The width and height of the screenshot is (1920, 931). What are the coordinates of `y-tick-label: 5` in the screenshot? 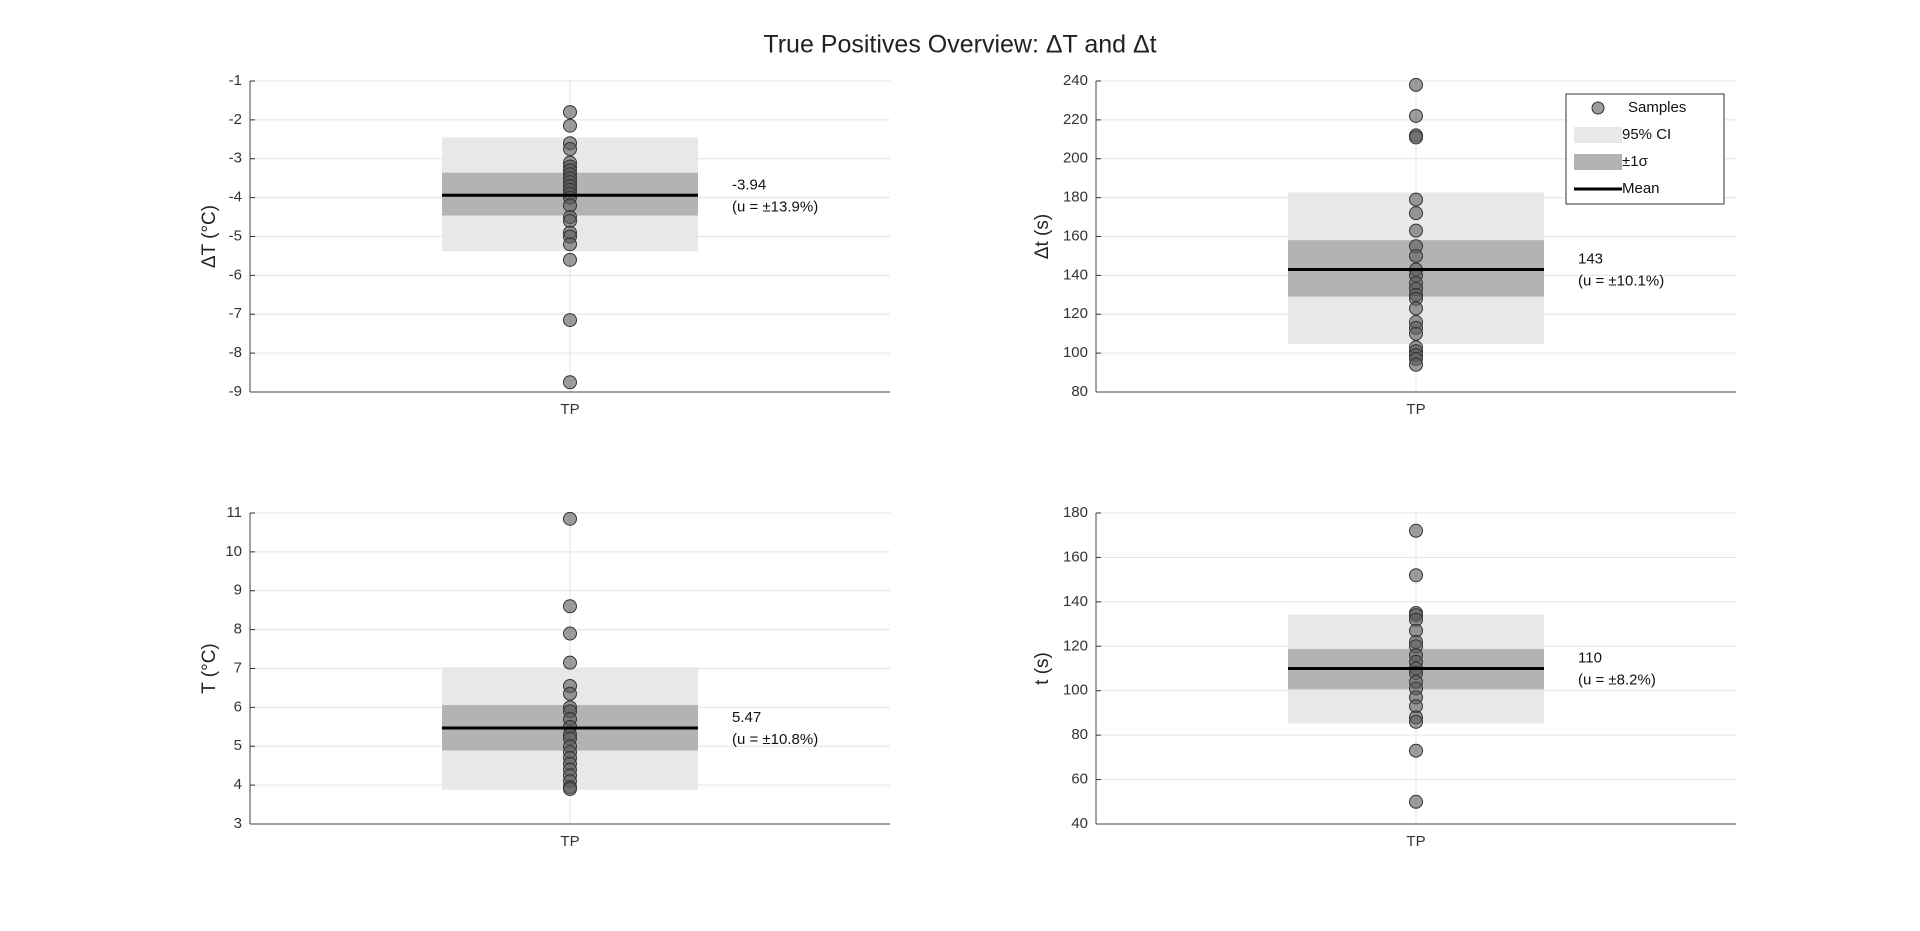 It's located at (238, 745).